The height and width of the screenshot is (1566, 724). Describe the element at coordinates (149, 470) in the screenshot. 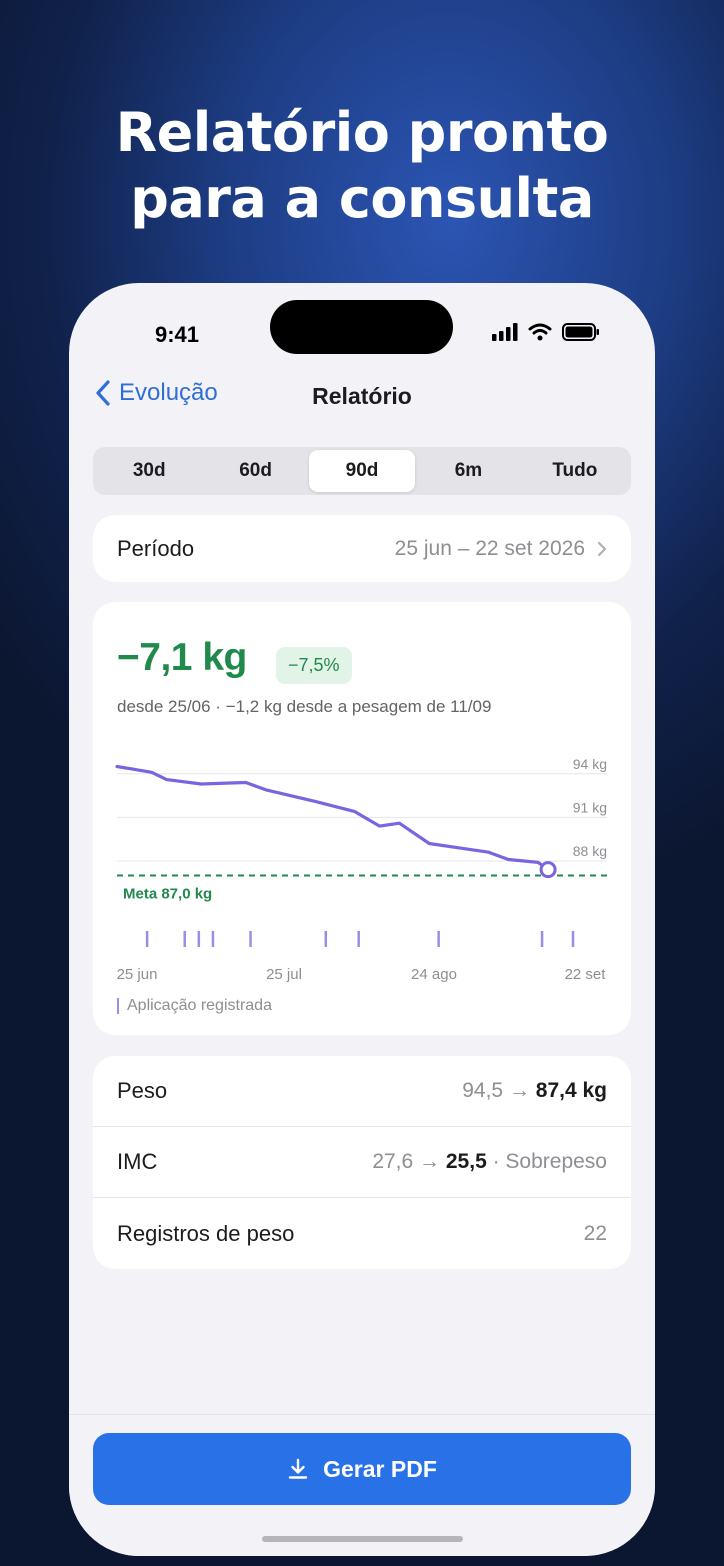

I see `range-tab-30d: 30d` at that location.